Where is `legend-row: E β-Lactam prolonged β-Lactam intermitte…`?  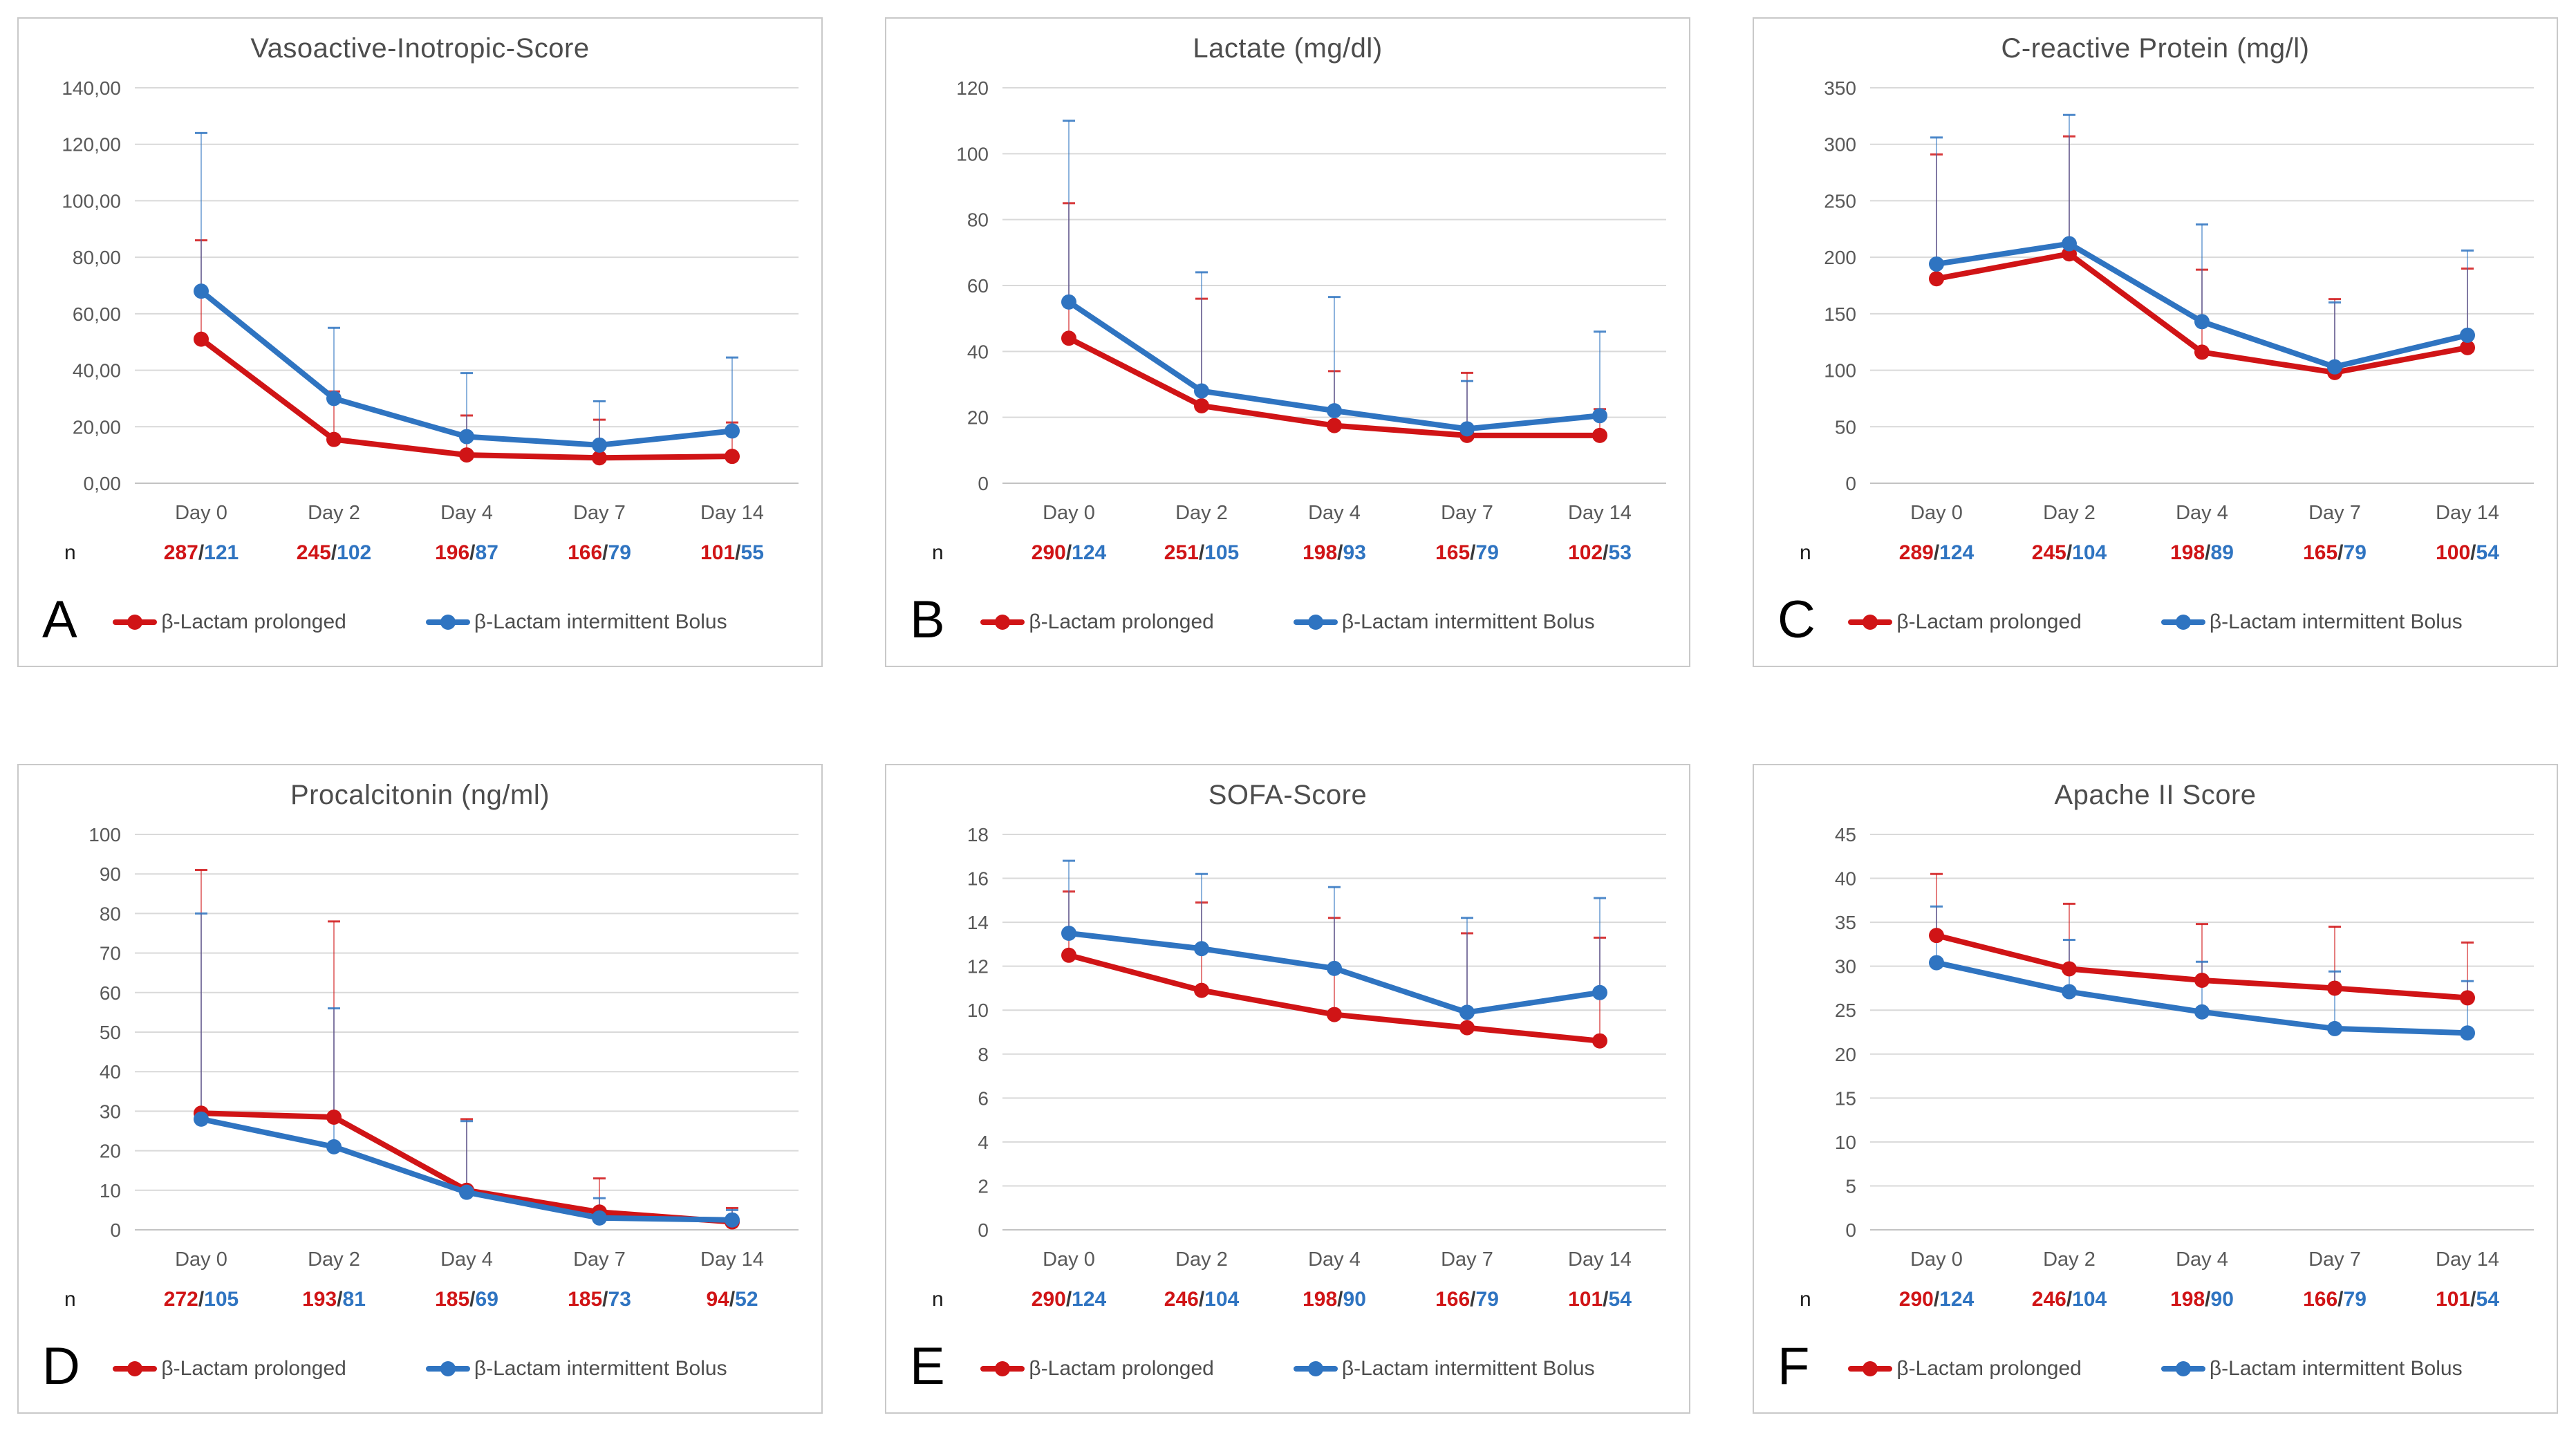
legend-row: E β-Lactam prolonged β-Lactam intermitte… is located at coordinates (1287, 1369).